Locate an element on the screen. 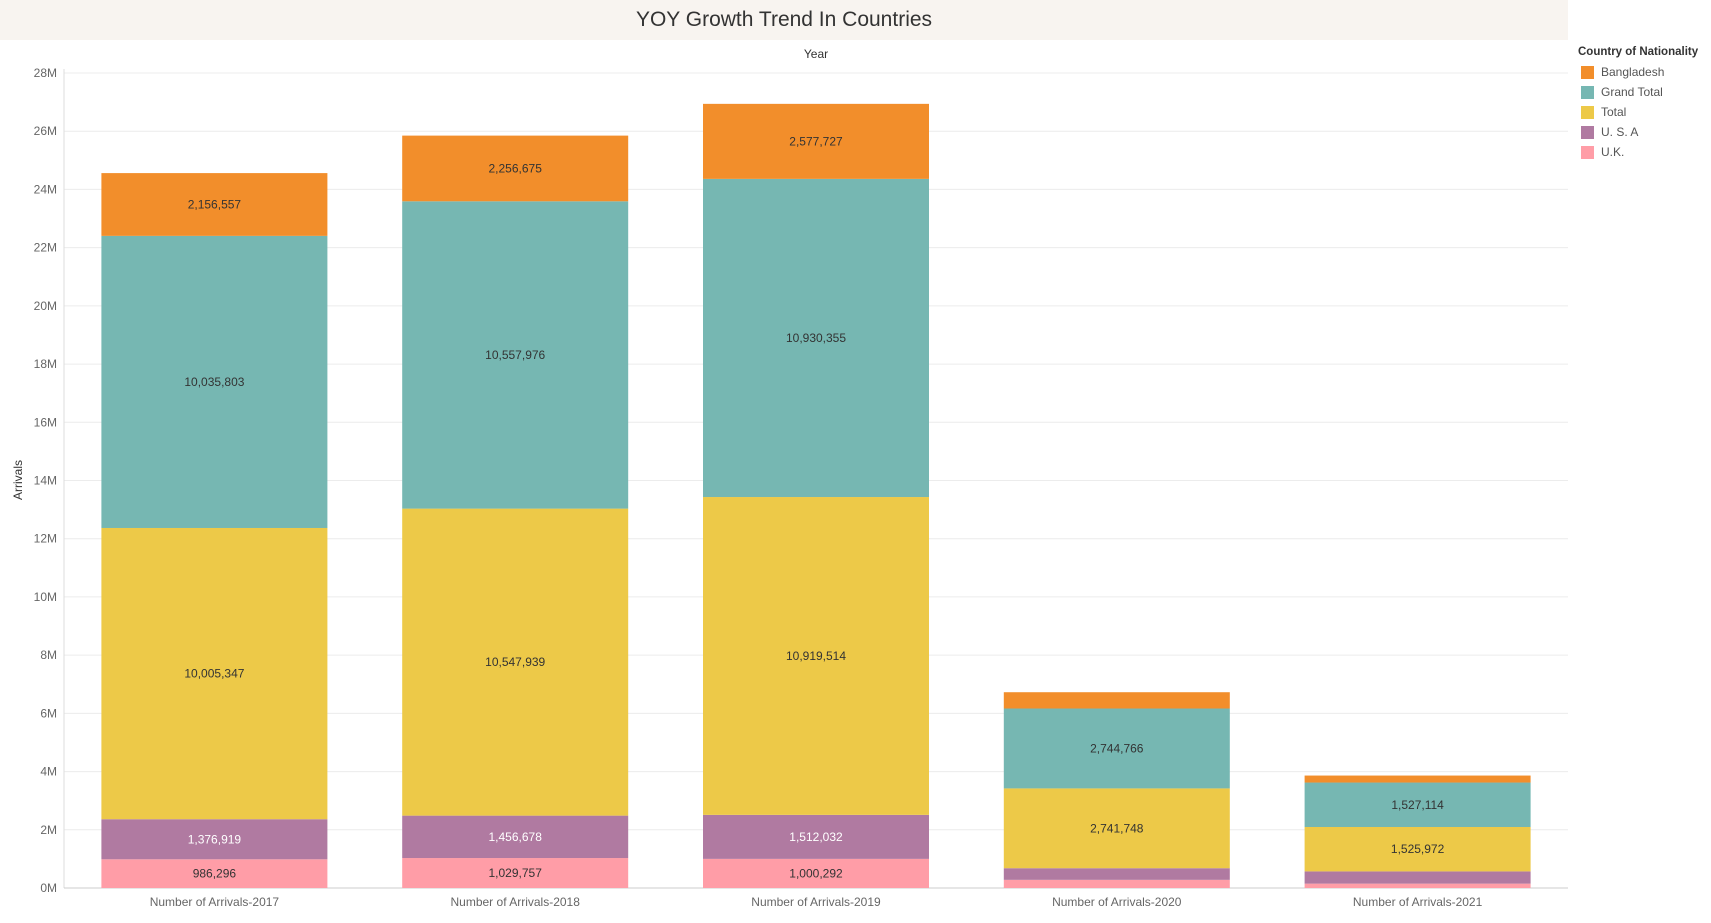  y-tick-label: 28M is located at coordinates (45, 73).